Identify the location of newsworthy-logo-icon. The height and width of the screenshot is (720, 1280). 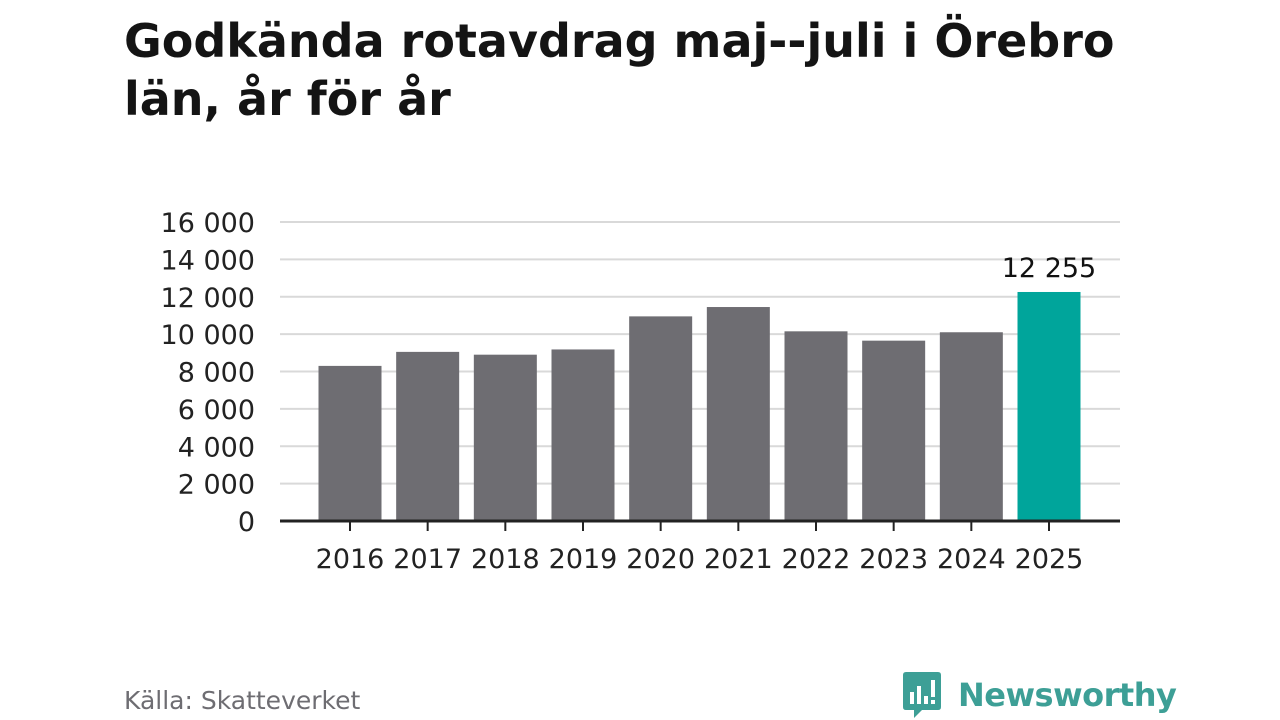
(922, 695).